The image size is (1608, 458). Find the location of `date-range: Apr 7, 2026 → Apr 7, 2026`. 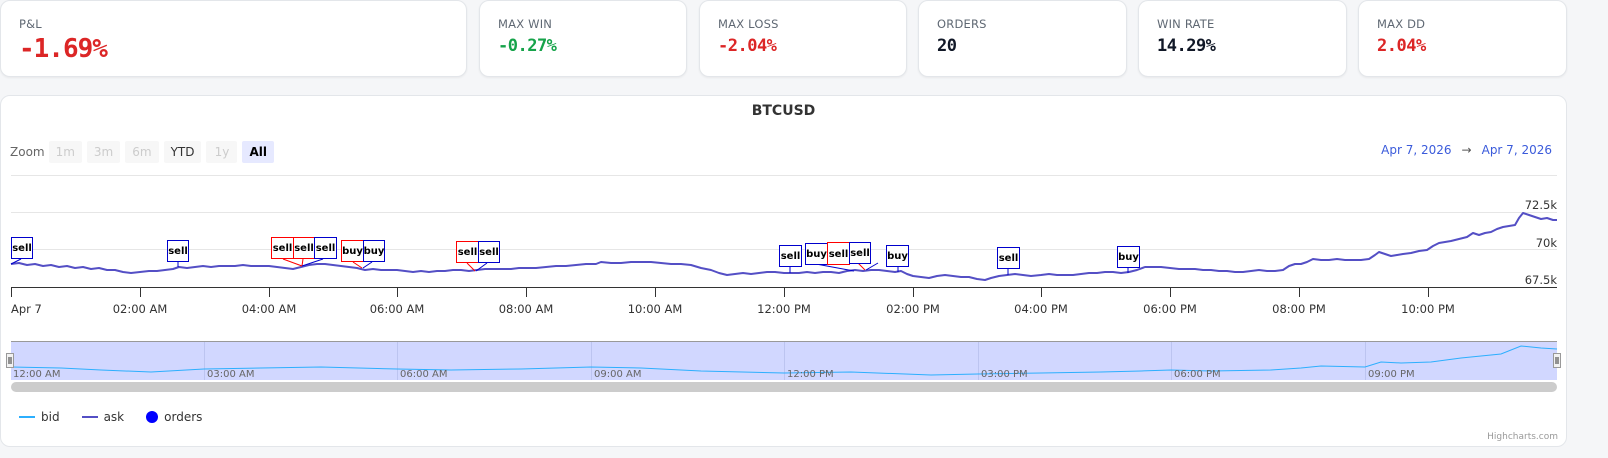

date-range: Apr 7, 2026 → Apr 7, 2026 is located at coordinates (1466, 150).